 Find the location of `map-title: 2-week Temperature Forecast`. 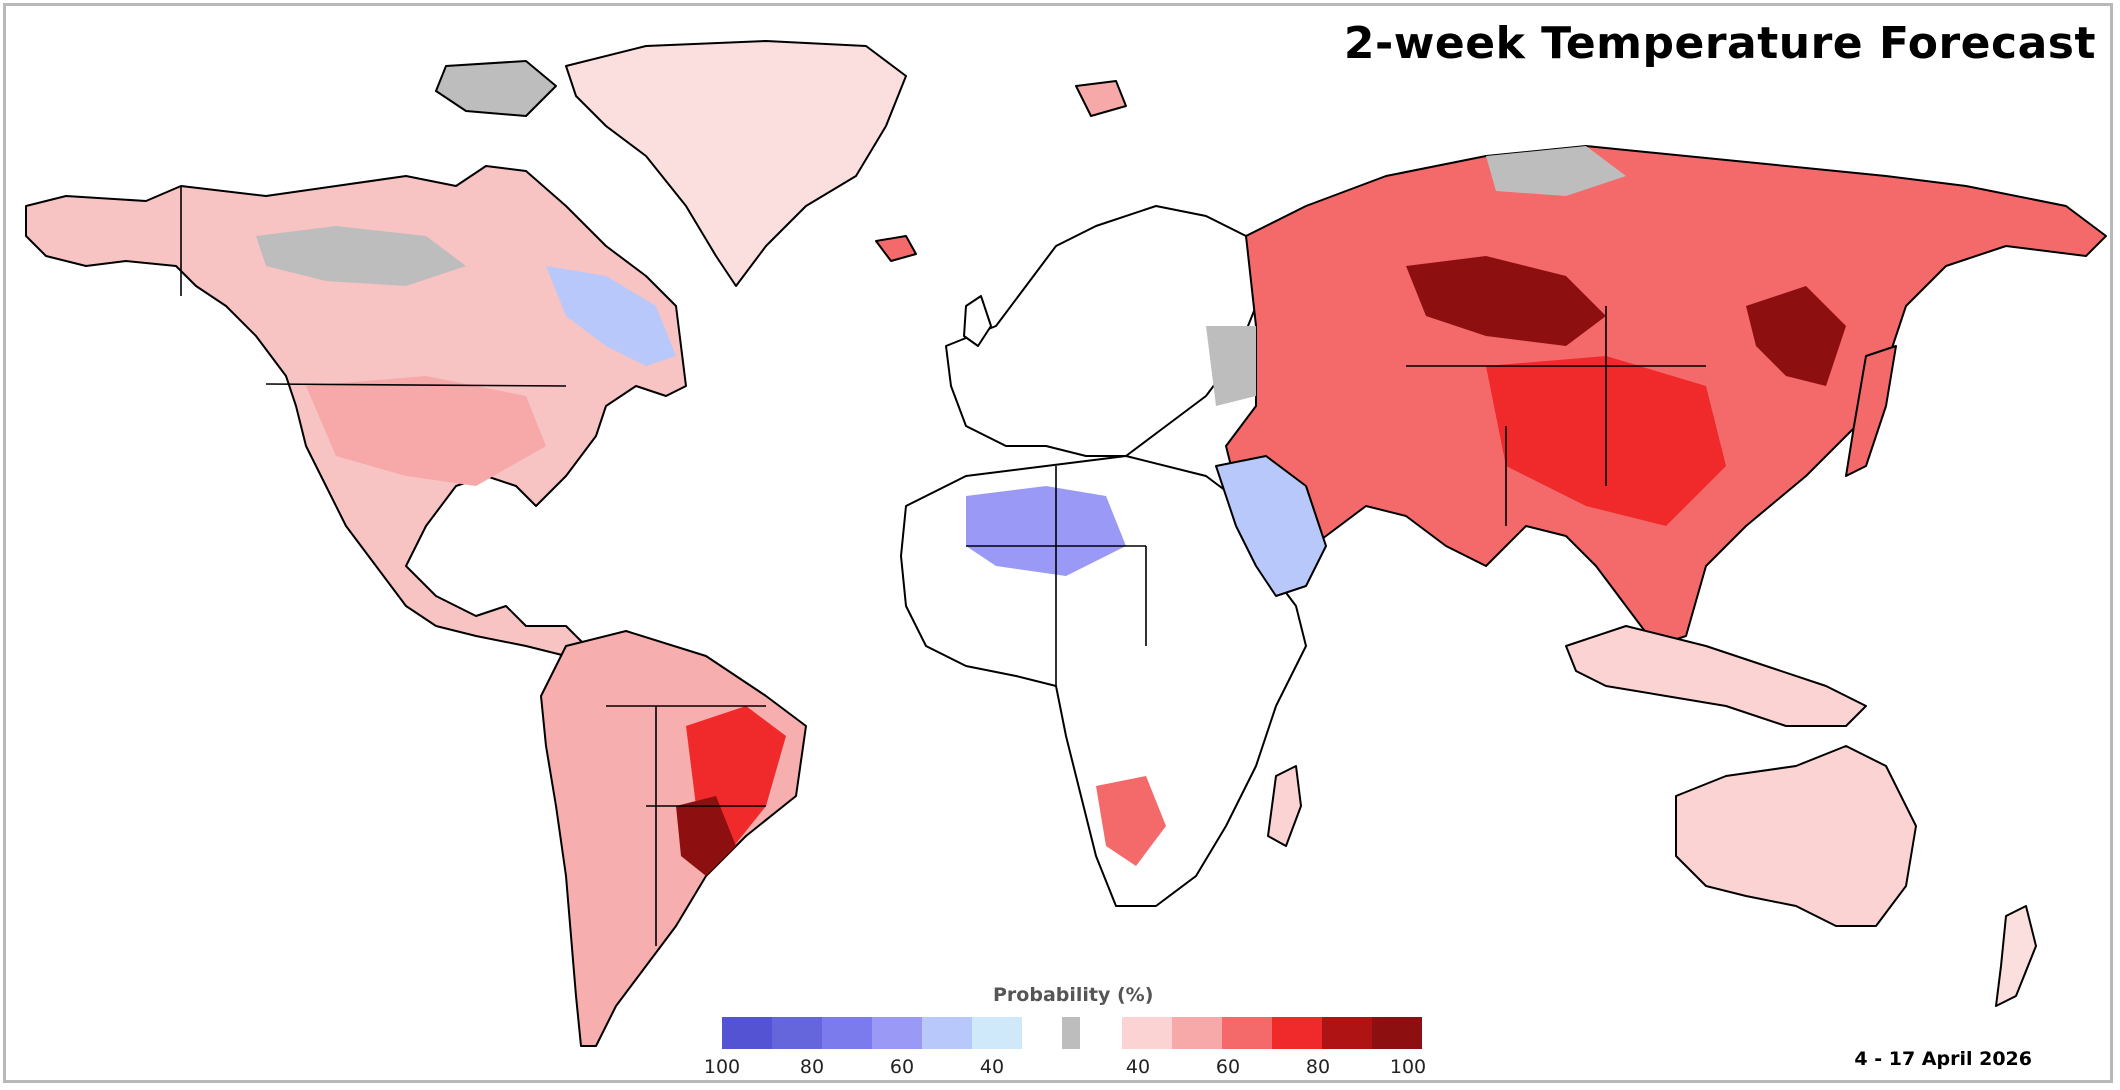

map-title: 2-week Temperature Forecast is located at coordinates (1719, 43).